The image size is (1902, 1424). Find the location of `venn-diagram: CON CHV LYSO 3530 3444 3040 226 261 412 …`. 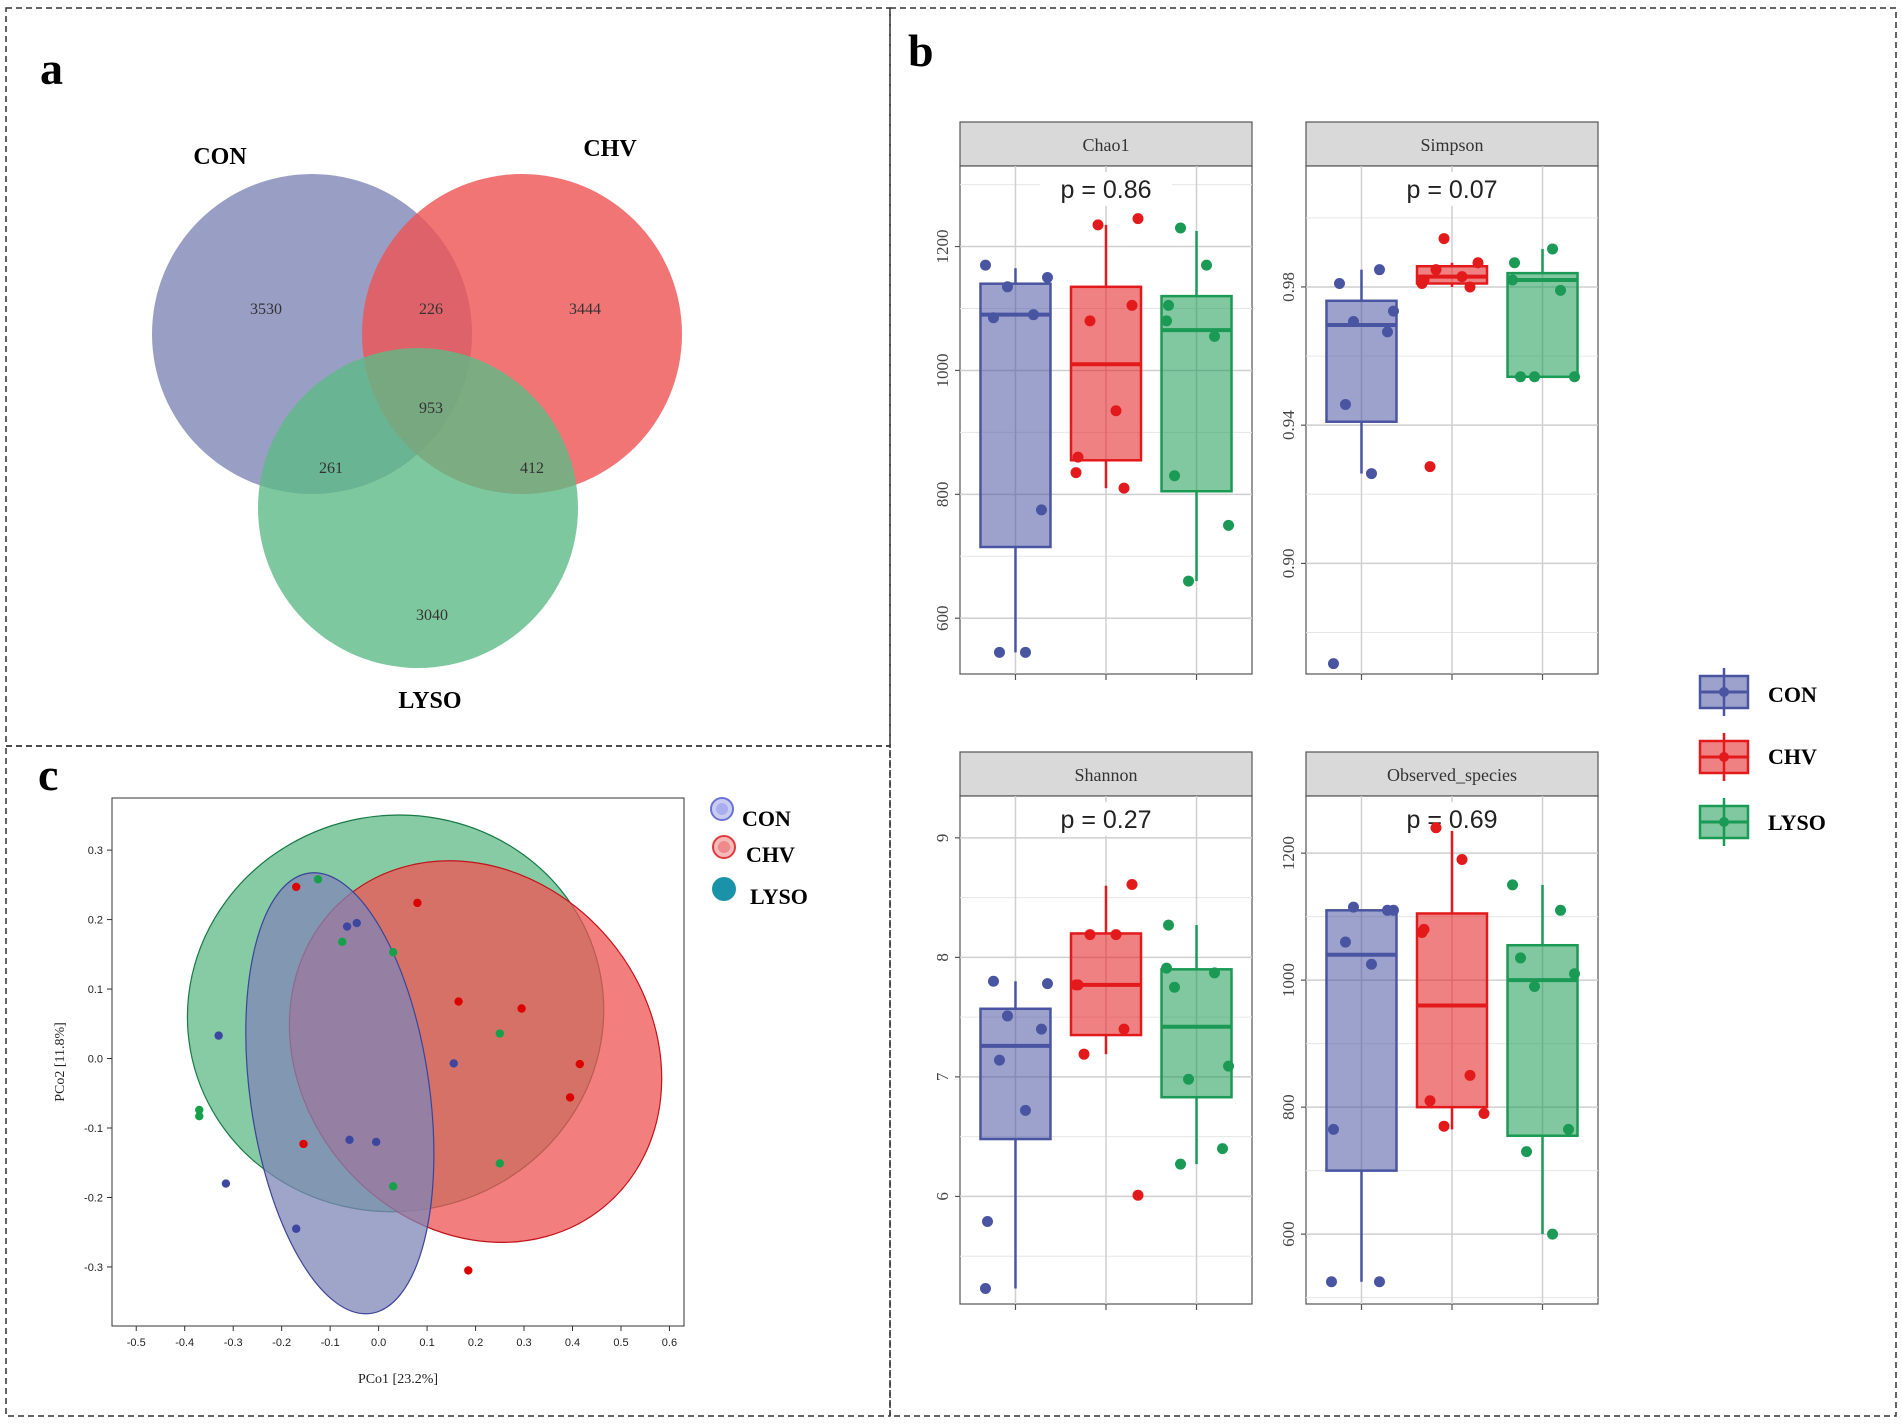

venn-diagram: CON CHV LYSO 3530 3444 3040 226 261 412 … is located at coordinates (417, 425).